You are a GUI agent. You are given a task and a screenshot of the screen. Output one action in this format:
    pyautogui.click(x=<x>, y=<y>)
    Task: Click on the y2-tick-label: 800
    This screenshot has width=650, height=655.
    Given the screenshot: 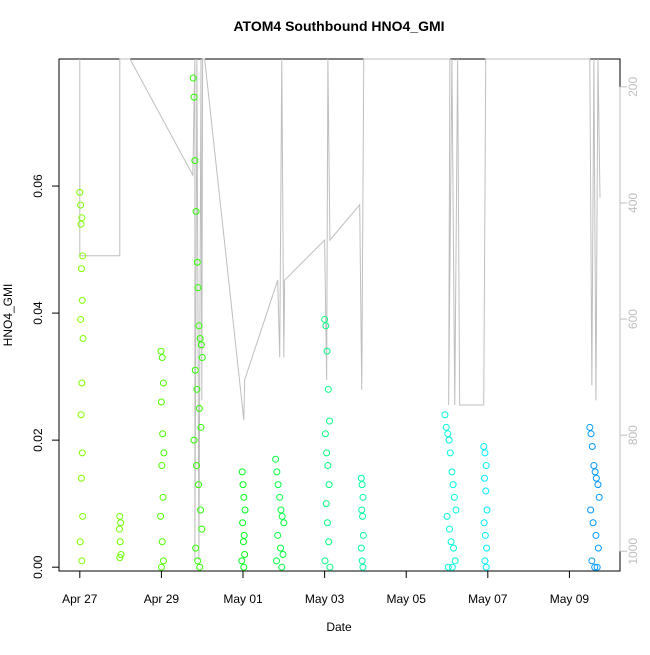 What is the action you would take?
    pyautogui.click(x=633, y=435)
    